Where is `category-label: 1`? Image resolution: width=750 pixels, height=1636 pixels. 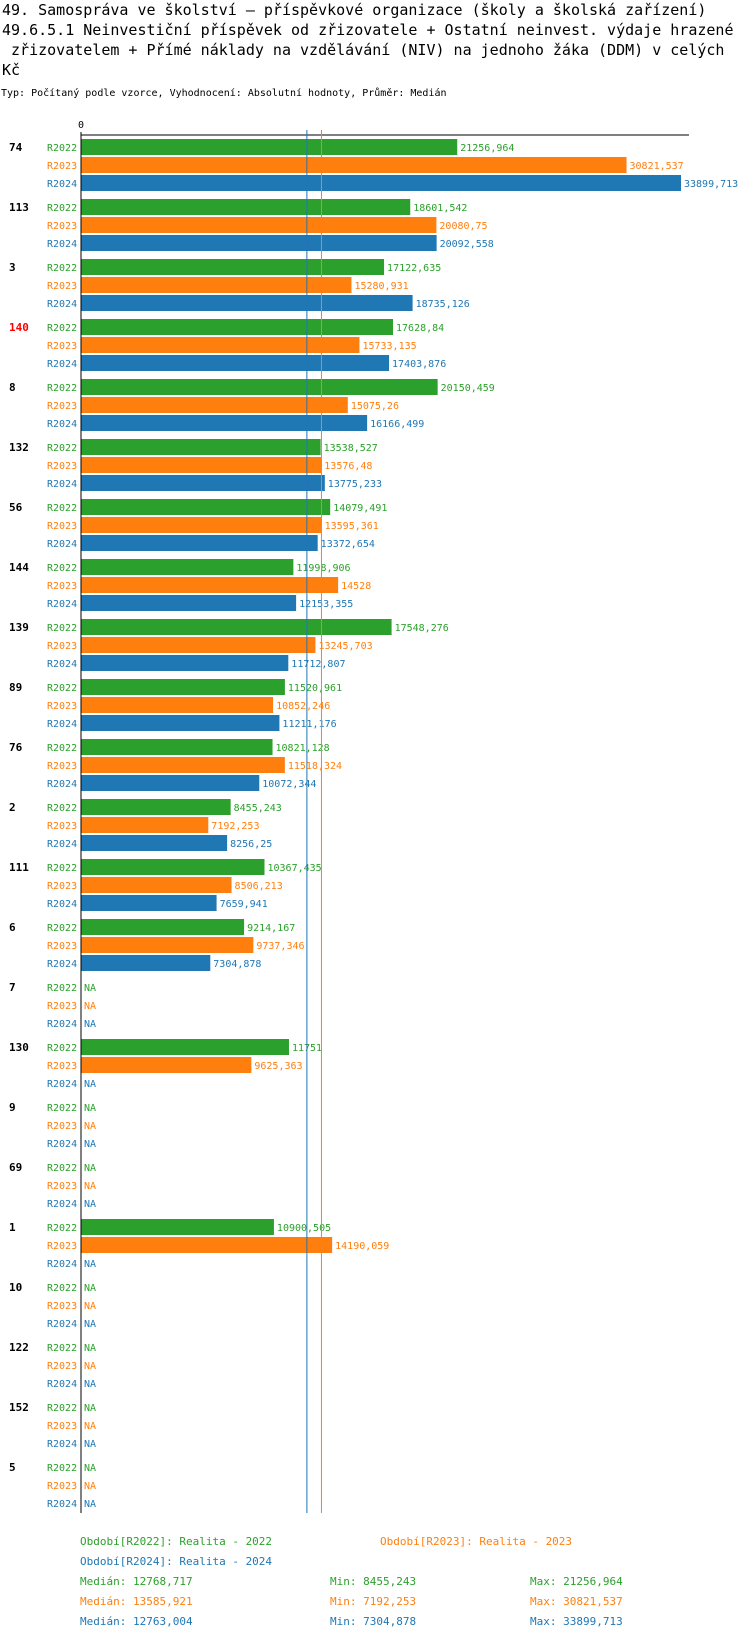
category-label: 1 is located at coordinates (12, 1227).